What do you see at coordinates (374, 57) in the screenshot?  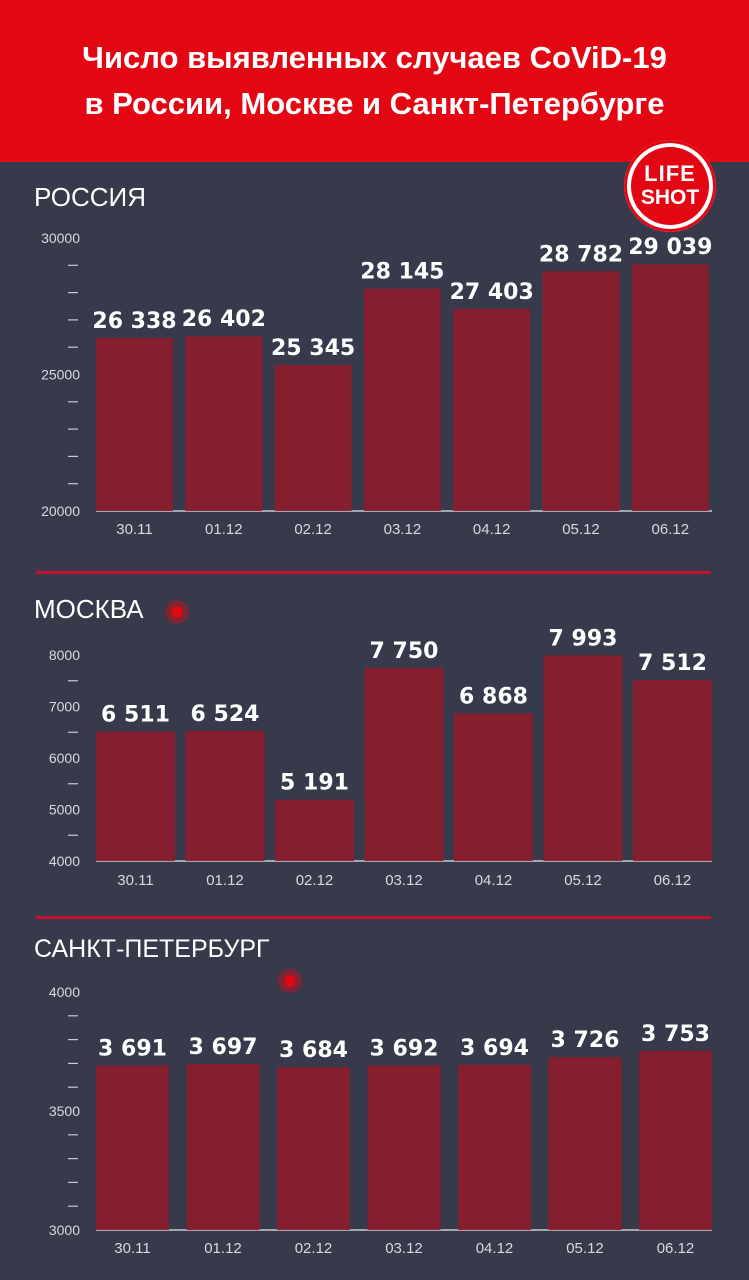 I see `title-line-1: Число выявленных случаев CoViD-19` at bounding box center [374, 57].